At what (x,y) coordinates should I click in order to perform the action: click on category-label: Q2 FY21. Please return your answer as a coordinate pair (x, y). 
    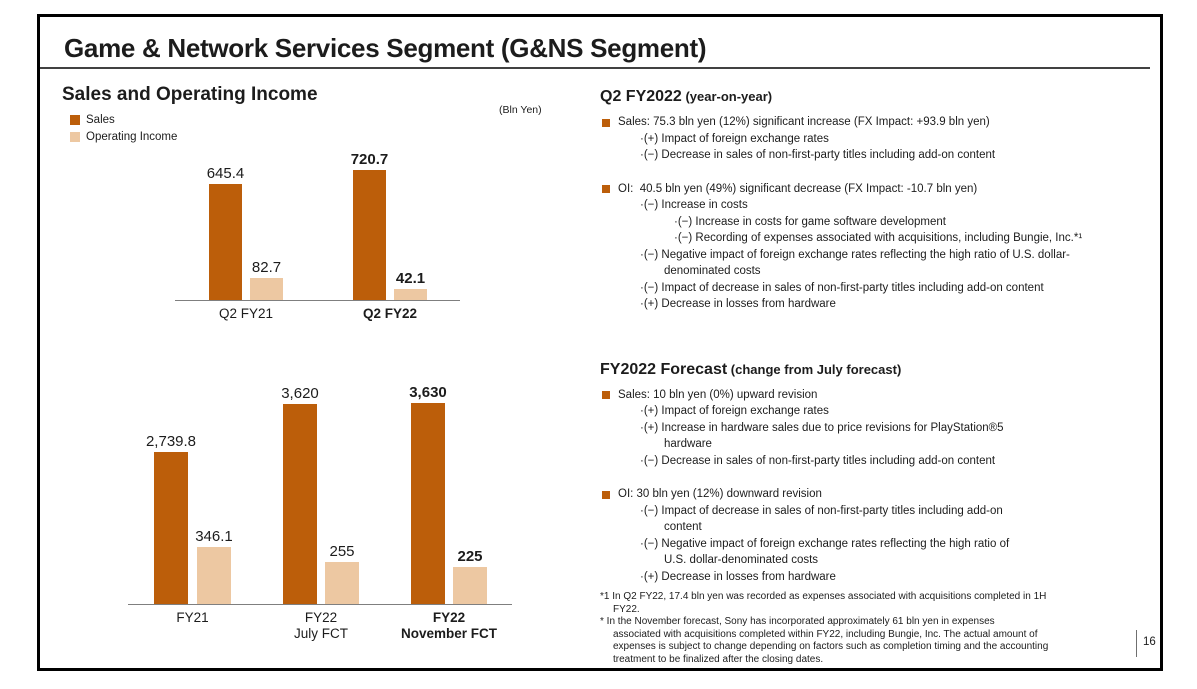
    Looking at the image, I should click on (246, 314).